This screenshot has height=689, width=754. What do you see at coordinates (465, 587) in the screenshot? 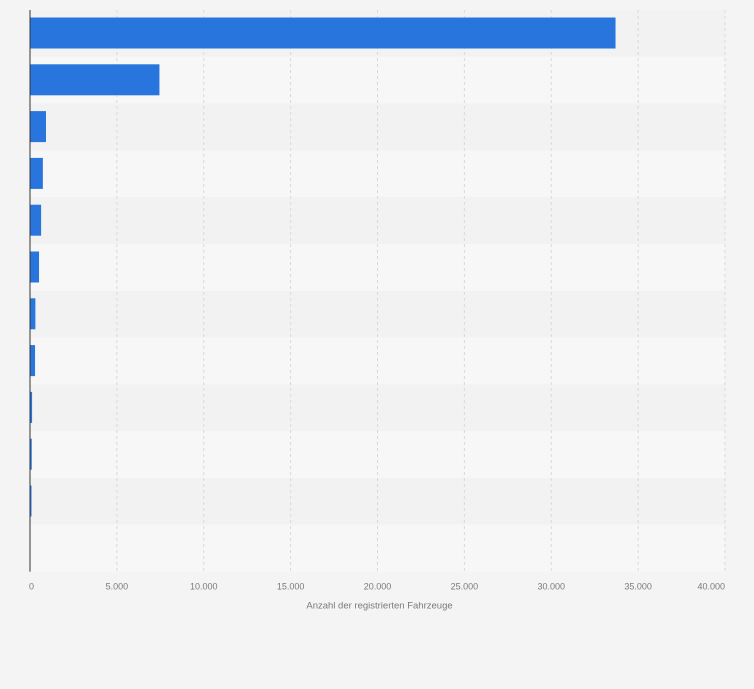
I see `x-tick-label: 25.000` at bounding box center [465, 587].